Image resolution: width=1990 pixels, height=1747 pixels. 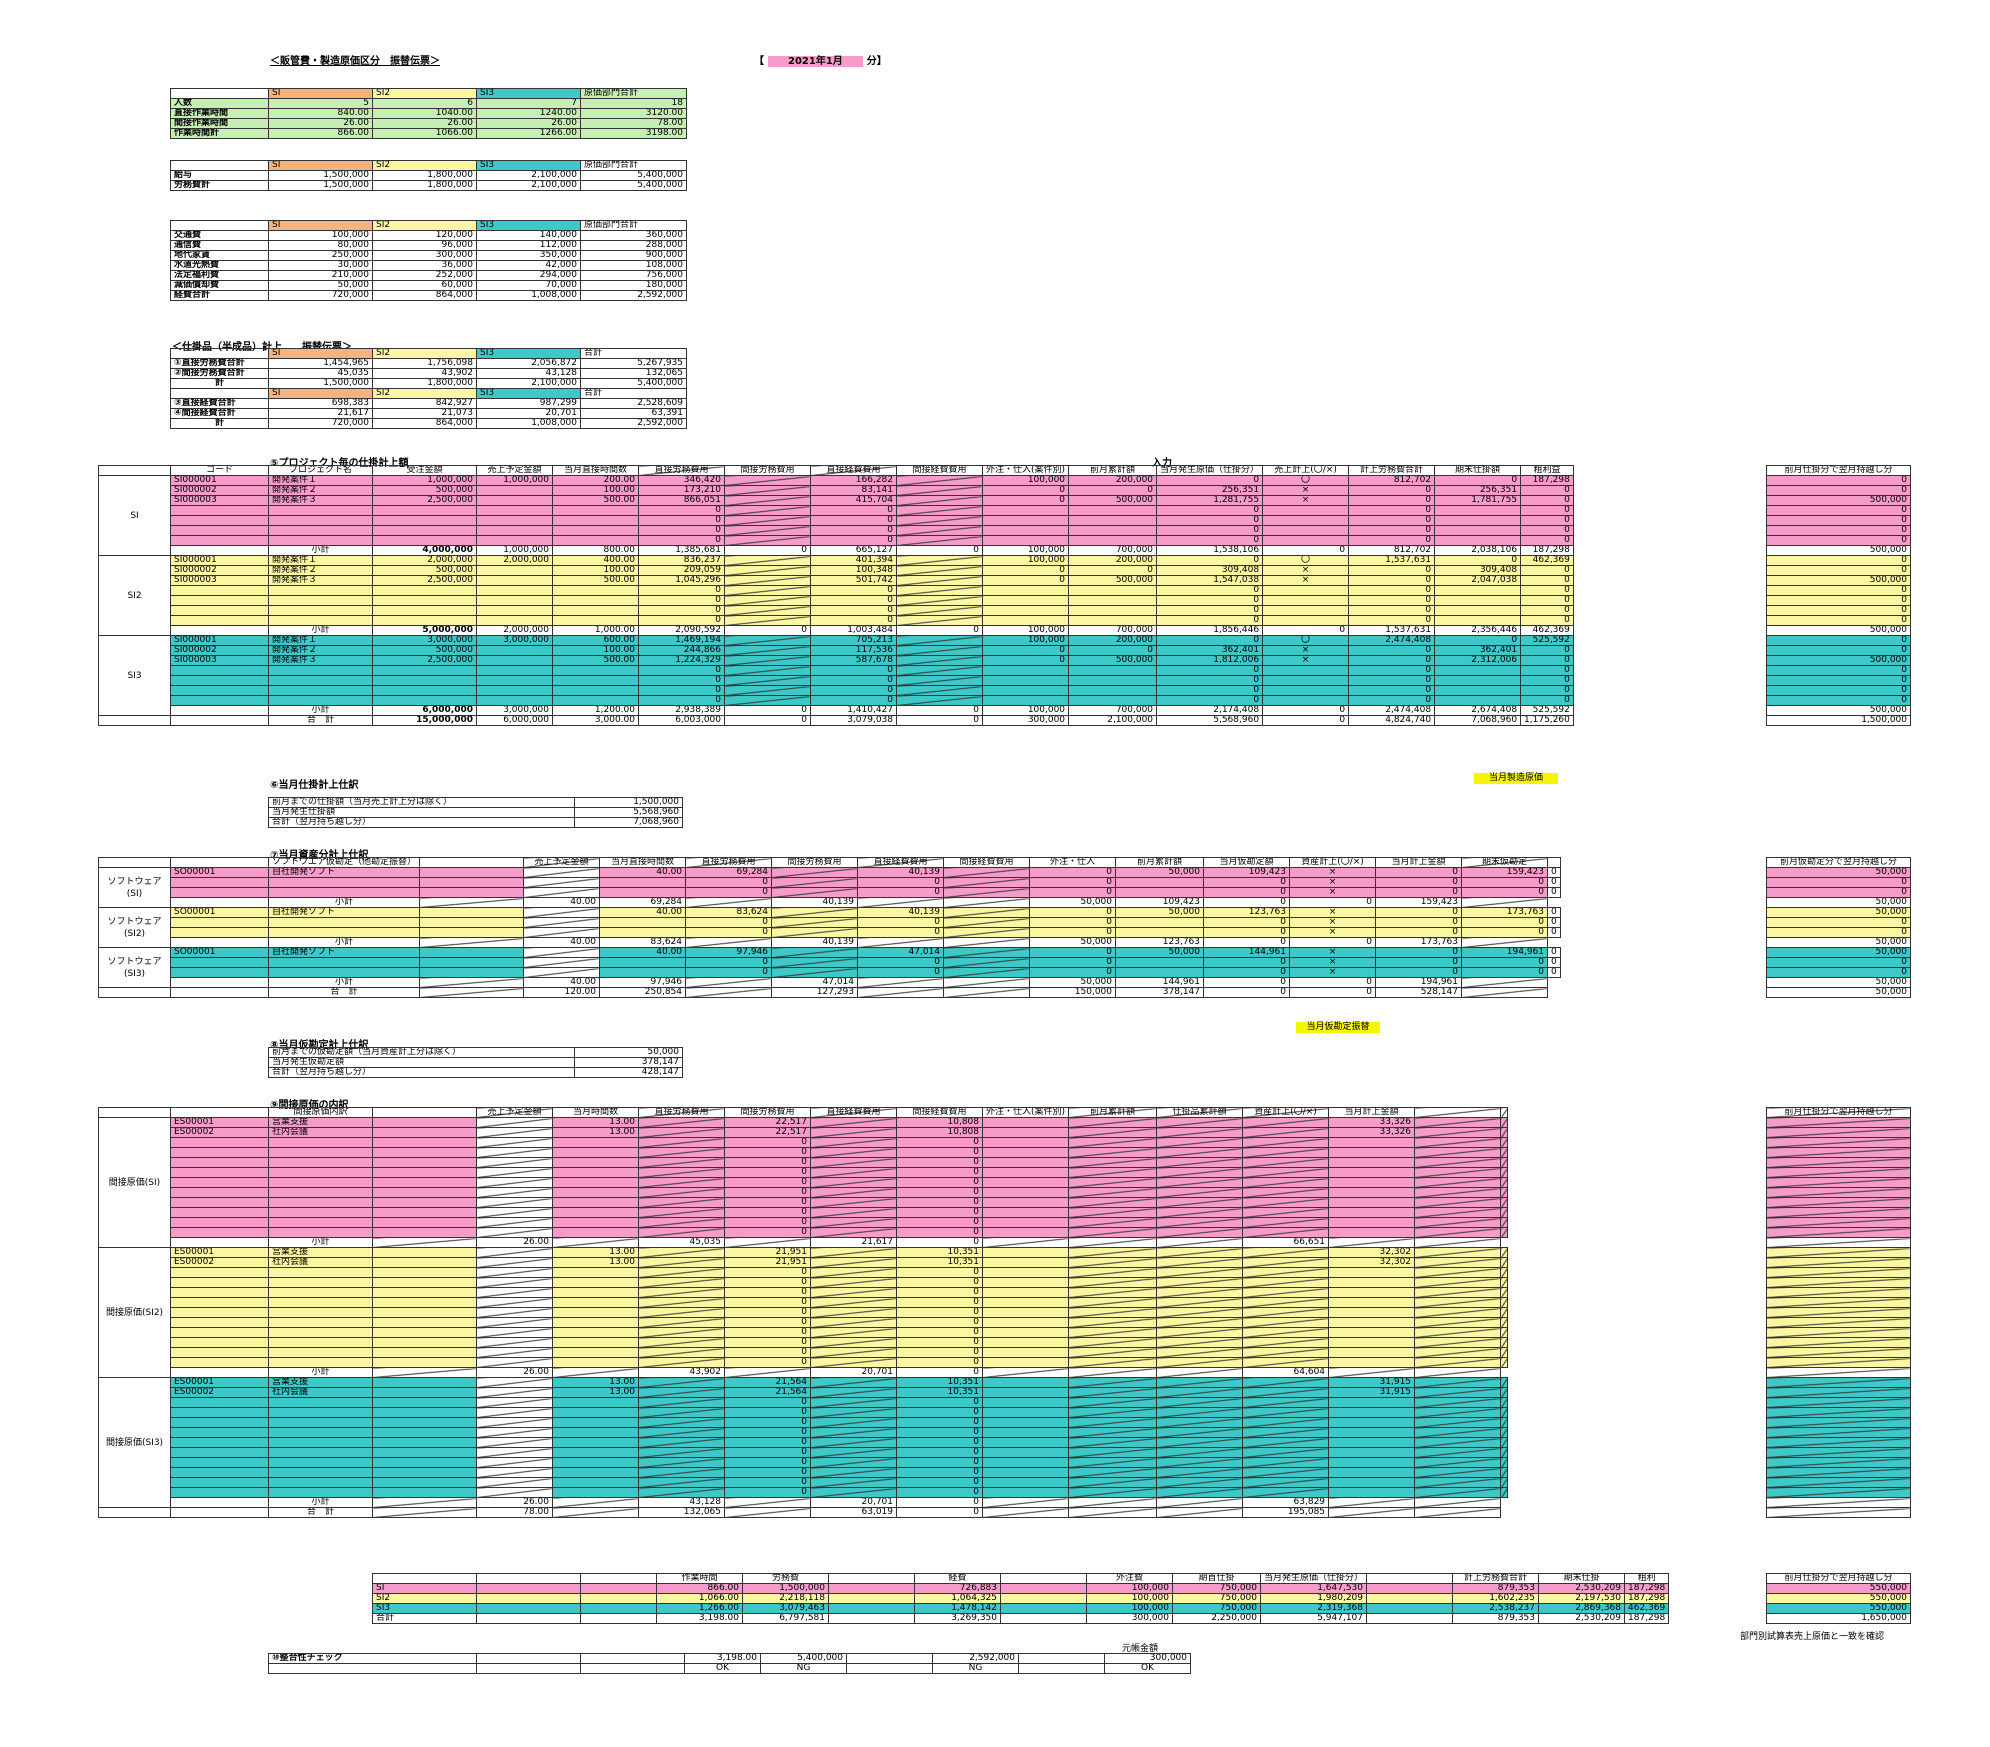 I want to click on value-cell: 166,282, so click(x=853, y=480).